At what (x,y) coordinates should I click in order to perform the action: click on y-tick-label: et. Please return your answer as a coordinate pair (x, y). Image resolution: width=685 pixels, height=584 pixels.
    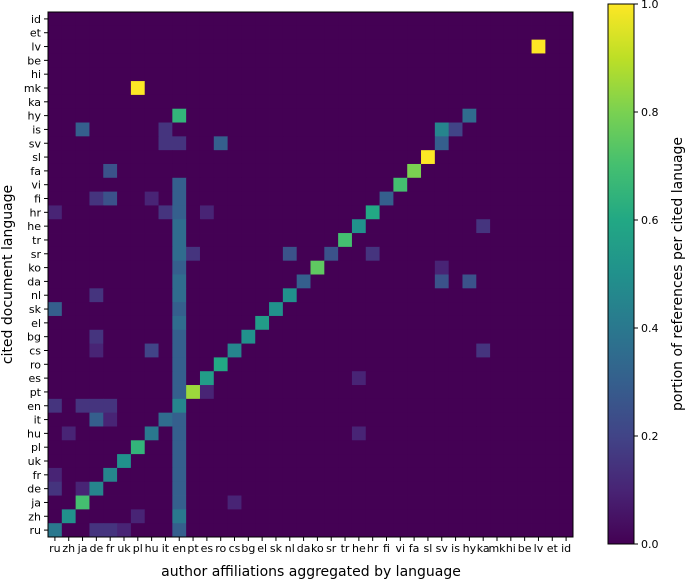
    Looking at the image, I should click on (36, 33).